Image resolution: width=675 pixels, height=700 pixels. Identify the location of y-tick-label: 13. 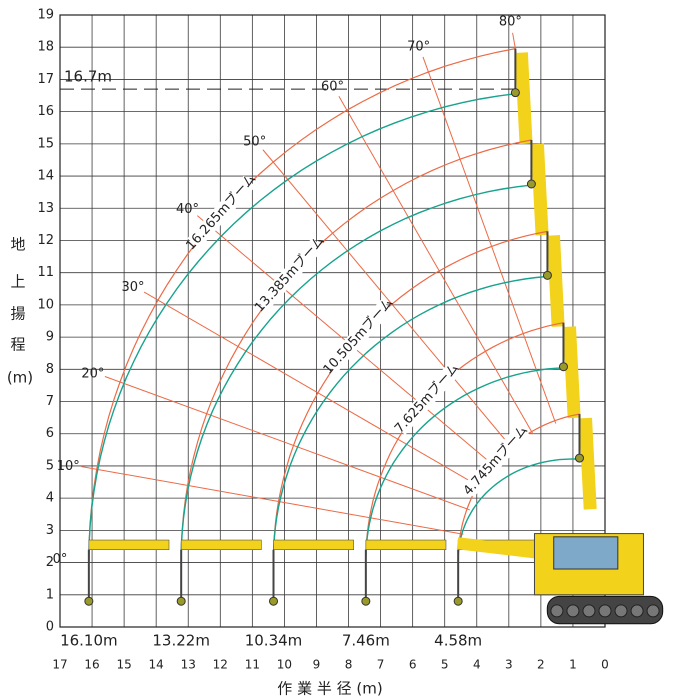
(45, 208).